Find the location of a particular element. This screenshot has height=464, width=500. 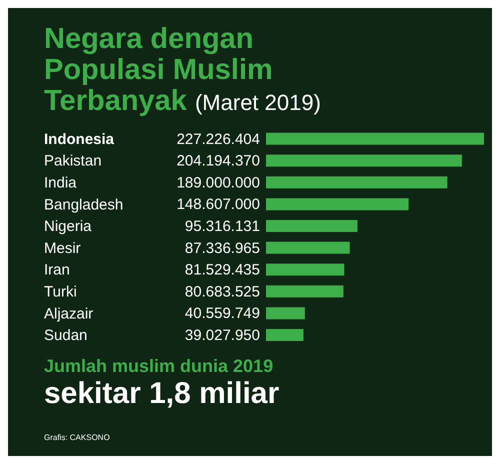

y-tick-label: Nigeria is located at coordinates (68, 227).